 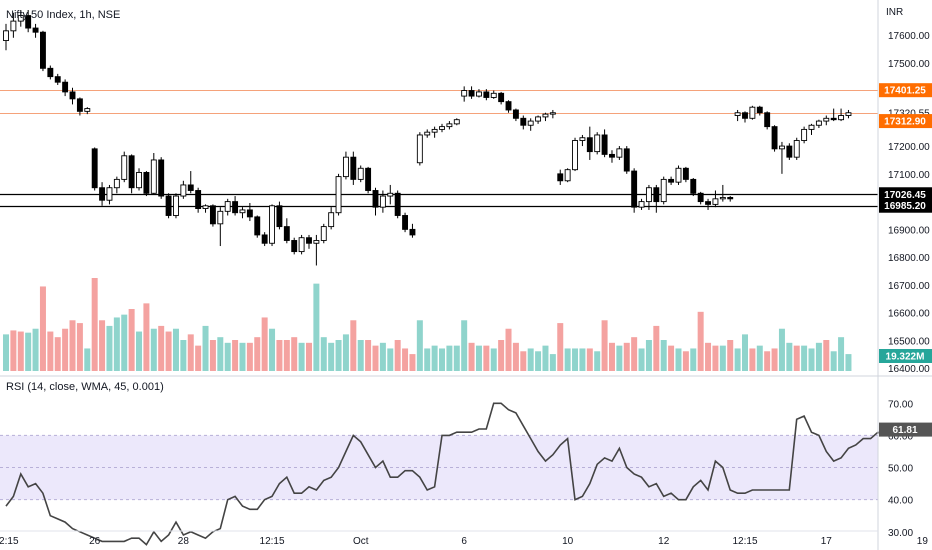 What do you see at coordinates (184, 541) in the screenshot?
I see `time-tick-label: 28` at bounding box center [184, 541].